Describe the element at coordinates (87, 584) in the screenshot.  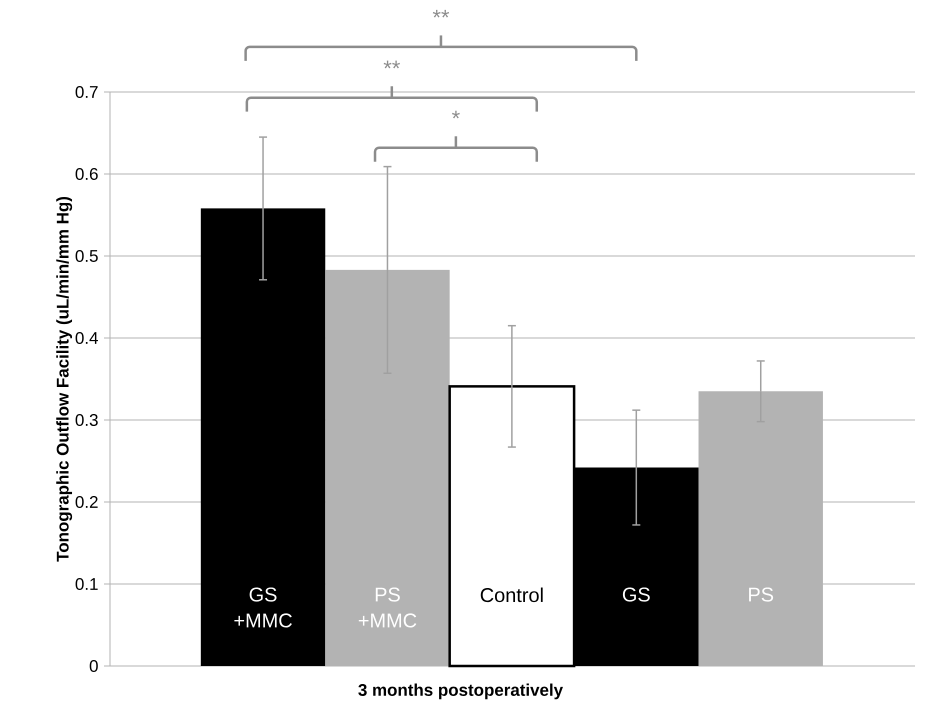
I see `y-tick-label: 0.1` at that location.